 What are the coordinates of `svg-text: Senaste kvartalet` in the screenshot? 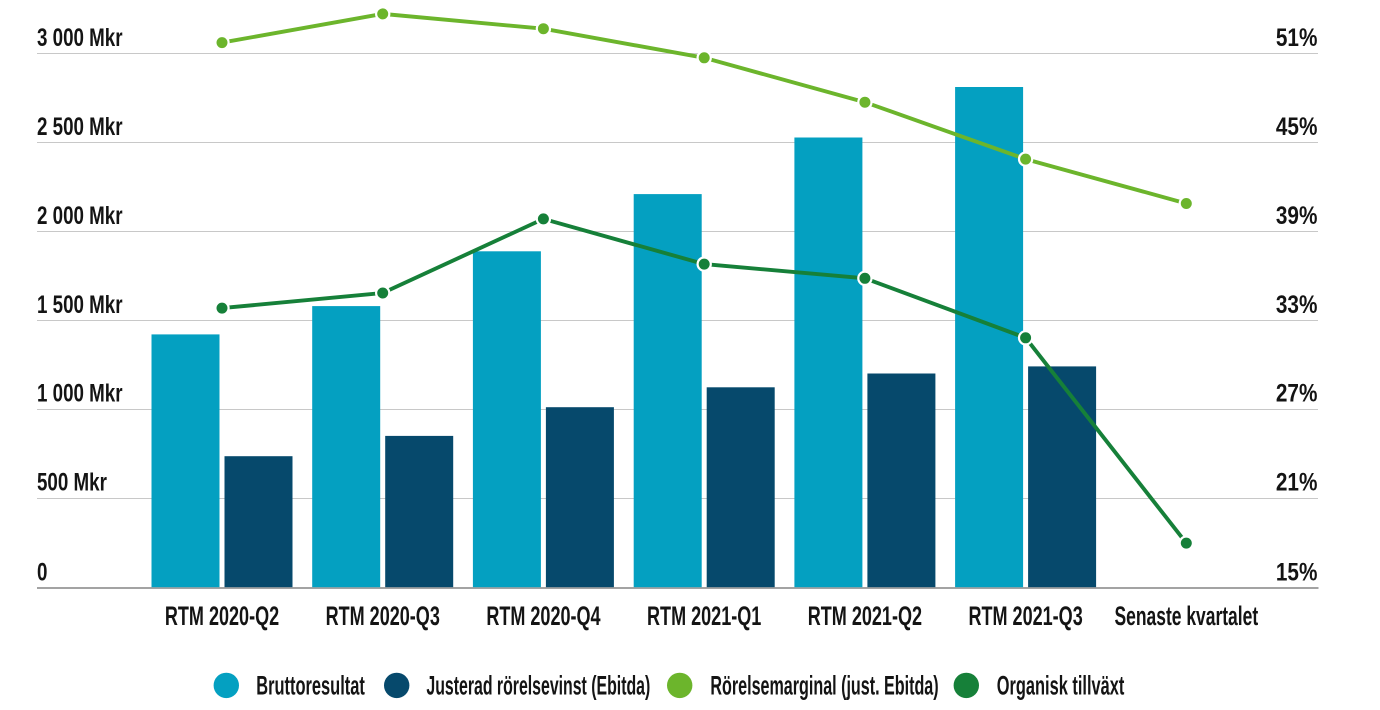 It's located at (1186, 616).